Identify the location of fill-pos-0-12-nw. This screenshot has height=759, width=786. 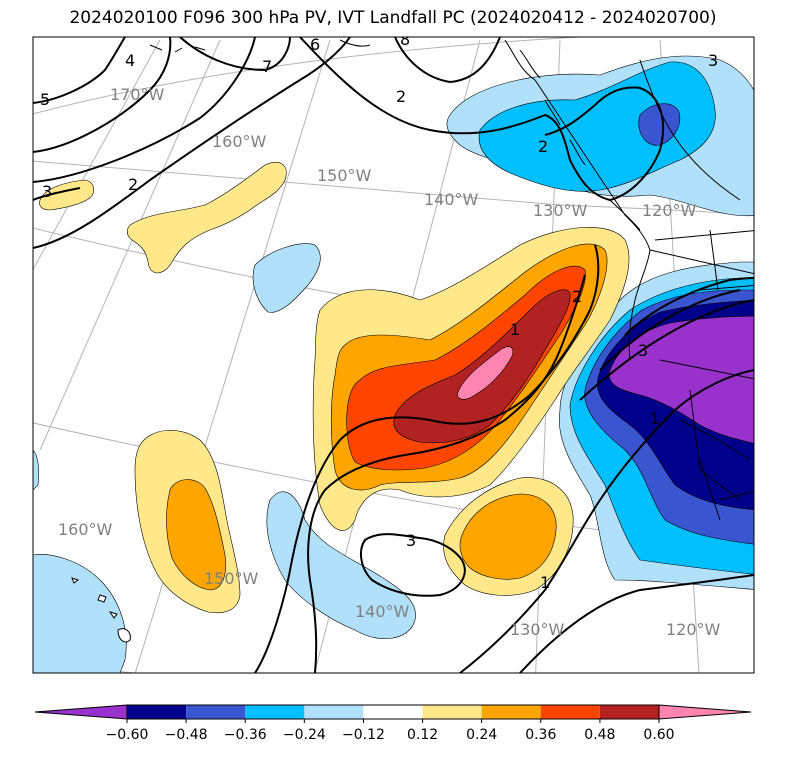
(66, 195).